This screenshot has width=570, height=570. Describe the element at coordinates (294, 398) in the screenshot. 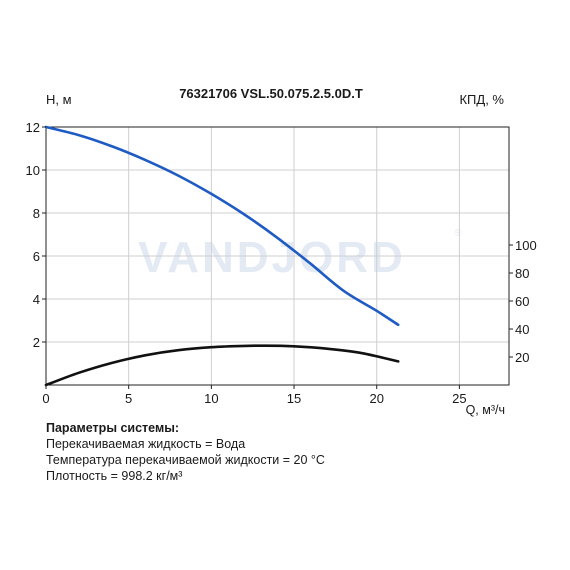

I see `x-tick-label: 15` at that location.